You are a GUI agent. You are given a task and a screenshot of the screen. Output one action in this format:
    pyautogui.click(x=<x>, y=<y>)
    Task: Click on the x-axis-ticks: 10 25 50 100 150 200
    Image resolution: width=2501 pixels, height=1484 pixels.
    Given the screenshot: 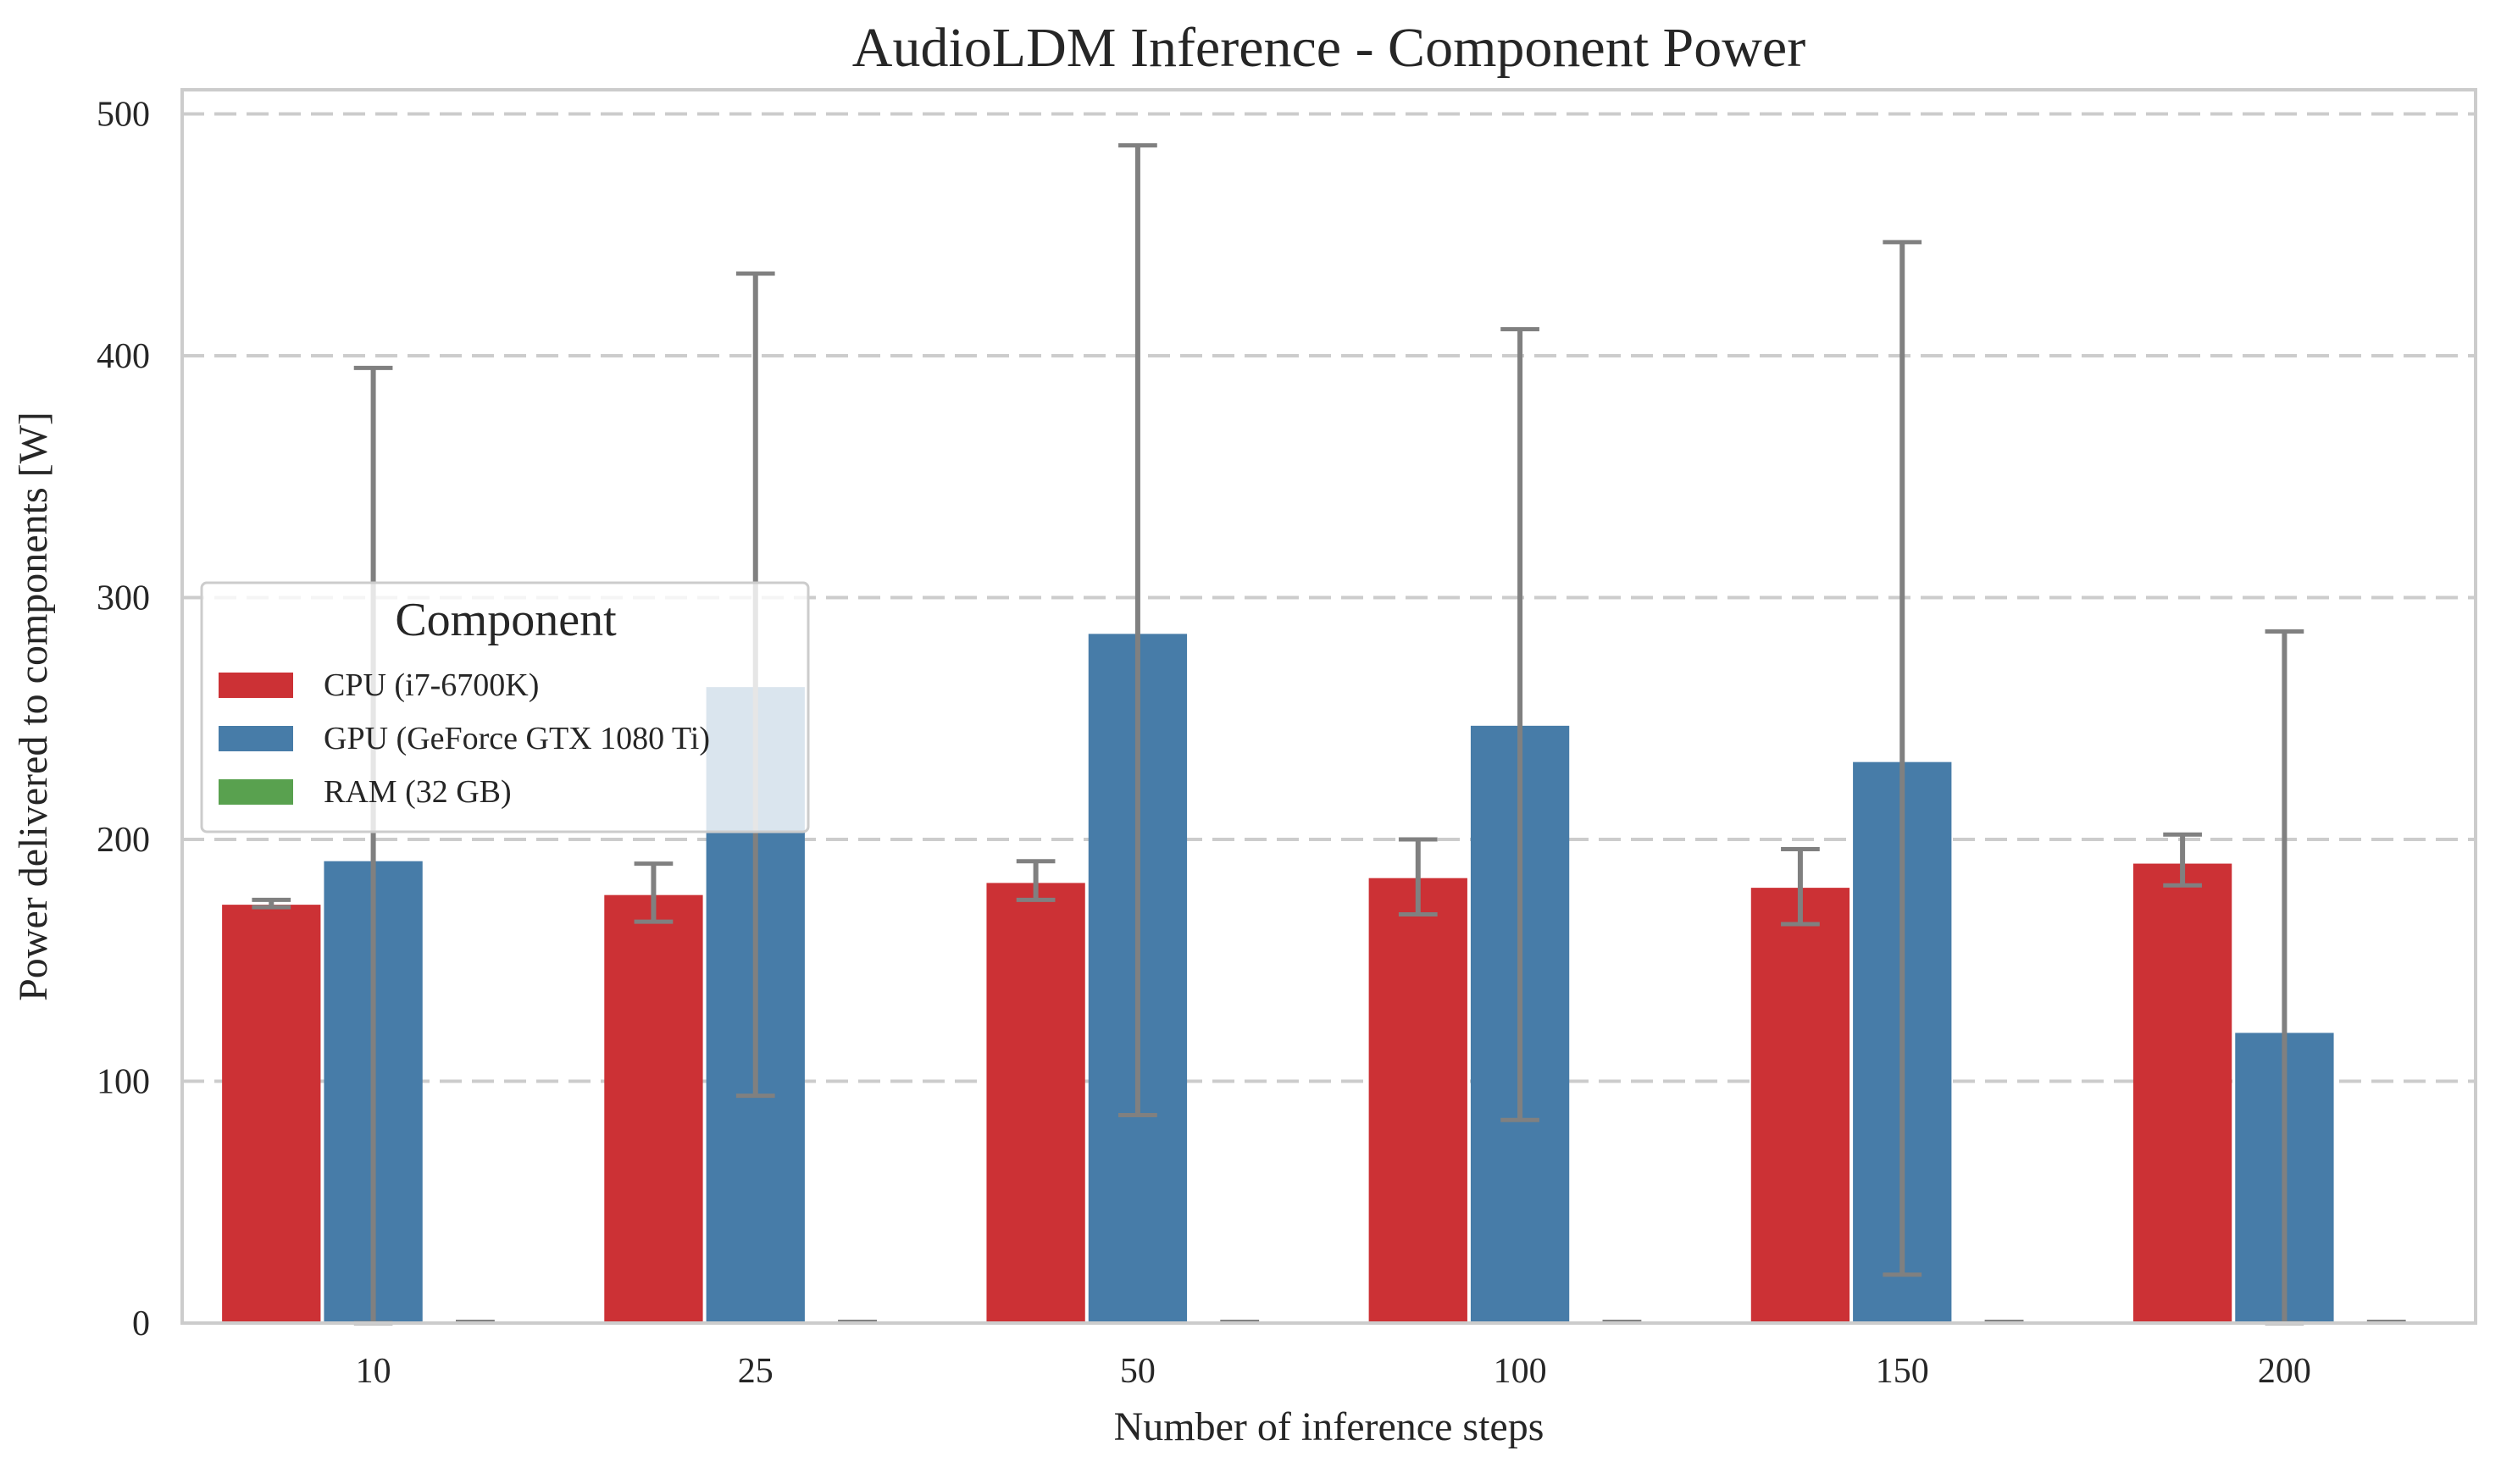 What is the action you would take?
    pyautogui.click(x=1333, y=1371)
    